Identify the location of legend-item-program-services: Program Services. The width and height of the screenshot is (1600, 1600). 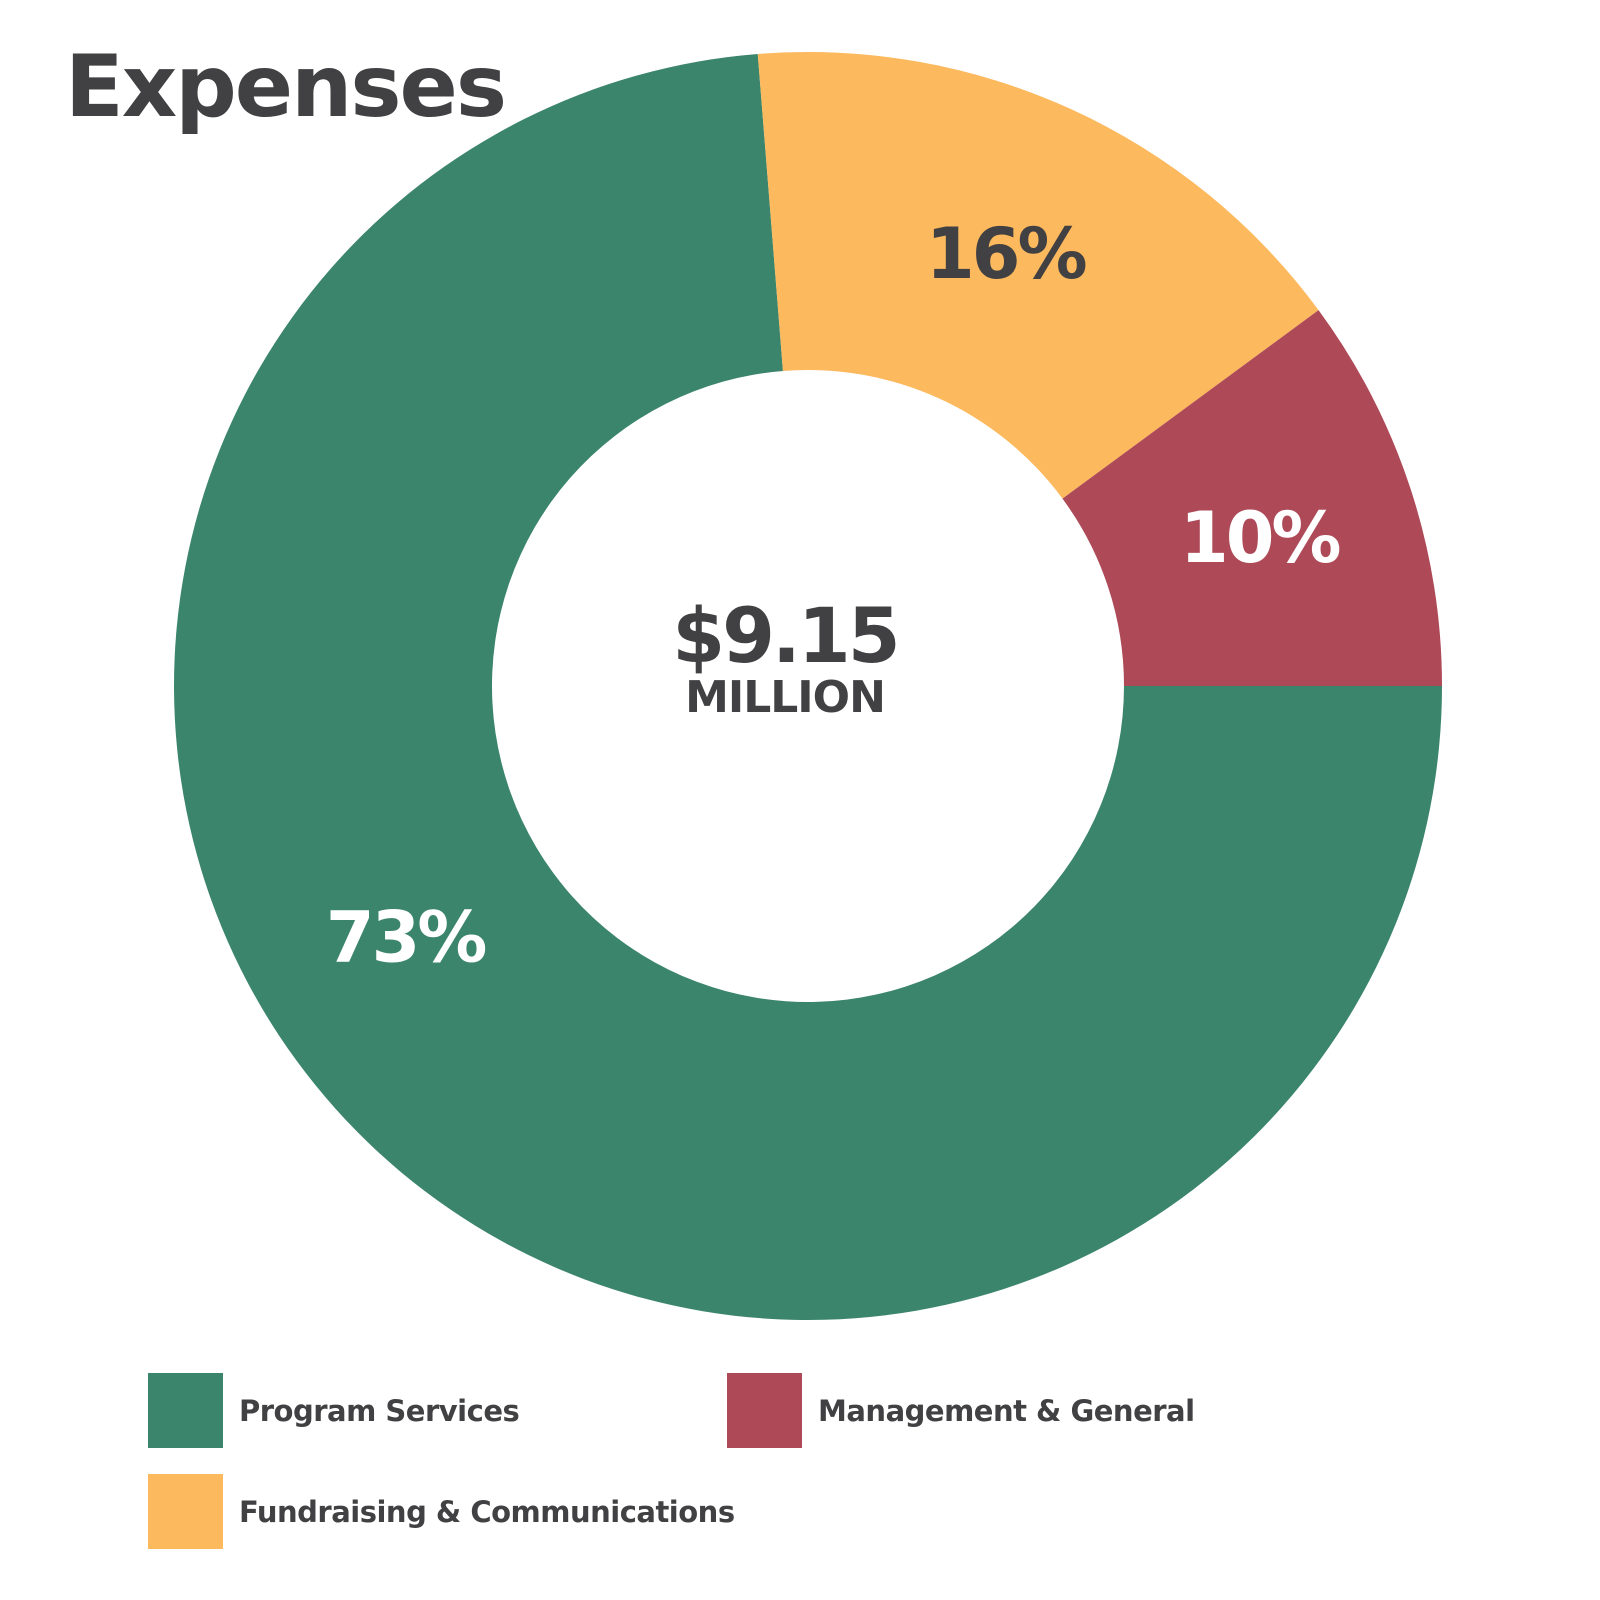
(334, 1410).